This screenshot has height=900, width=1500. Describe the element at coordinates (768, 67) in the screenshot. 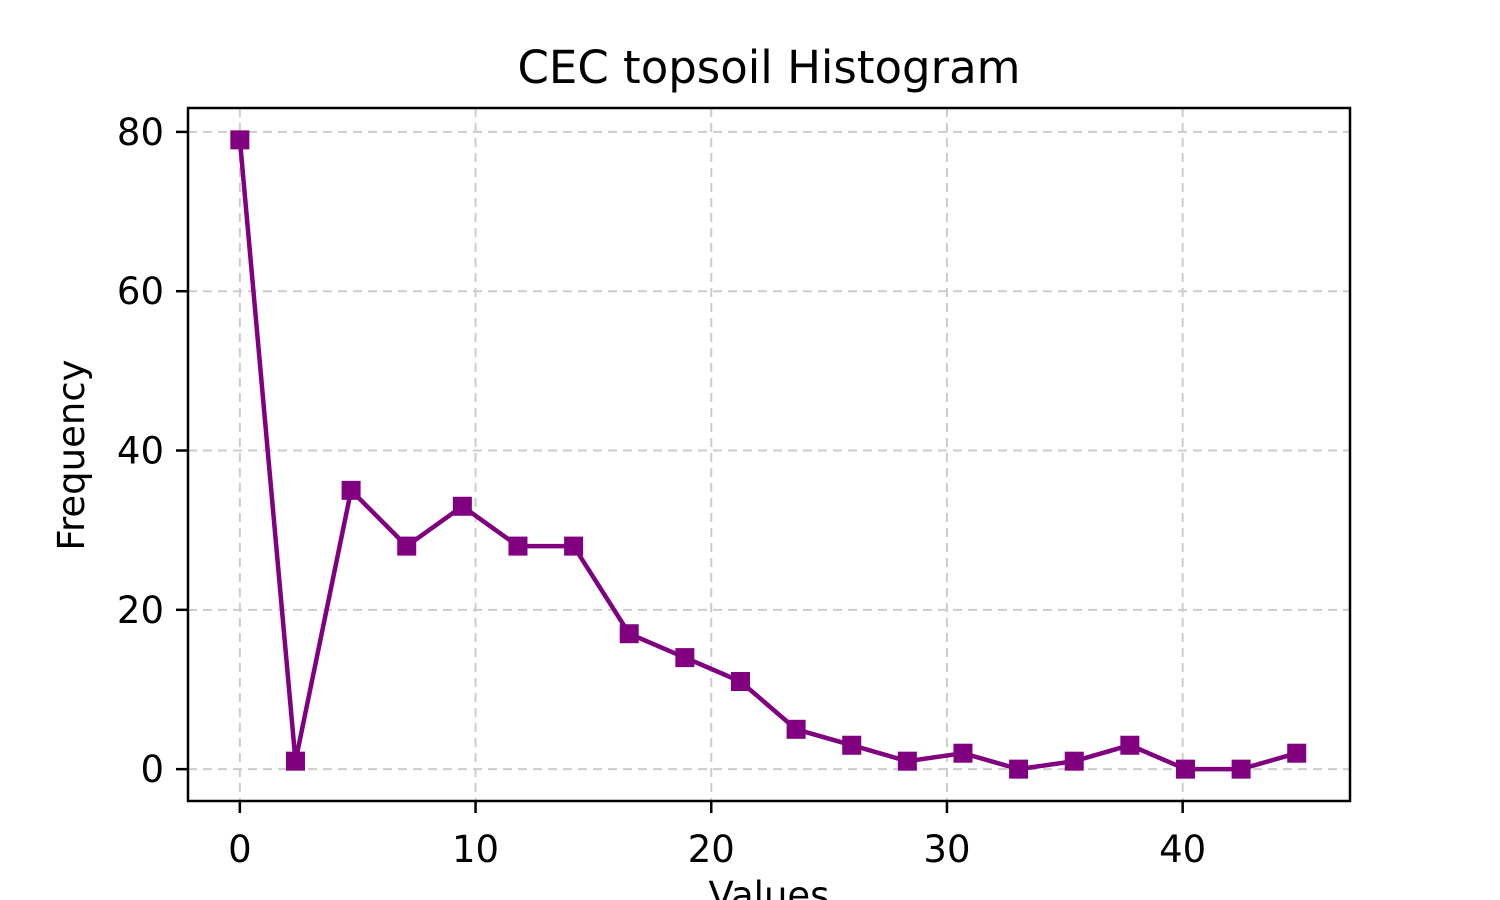

I see `chart-title: CEC topsoil Histogram` at that location.